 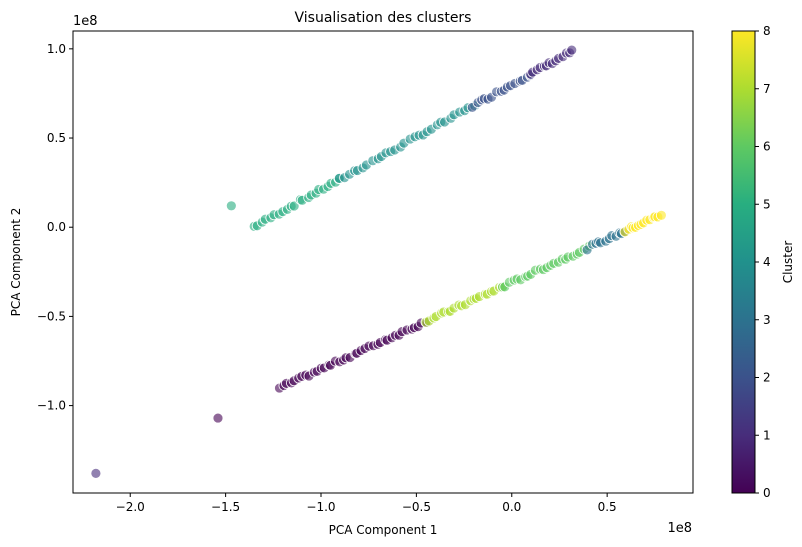 What do you see at coordinates (383, 18) in the screenshot?
I see `chart-title: Visualisation des clusters` at bounding box center [383, 18].